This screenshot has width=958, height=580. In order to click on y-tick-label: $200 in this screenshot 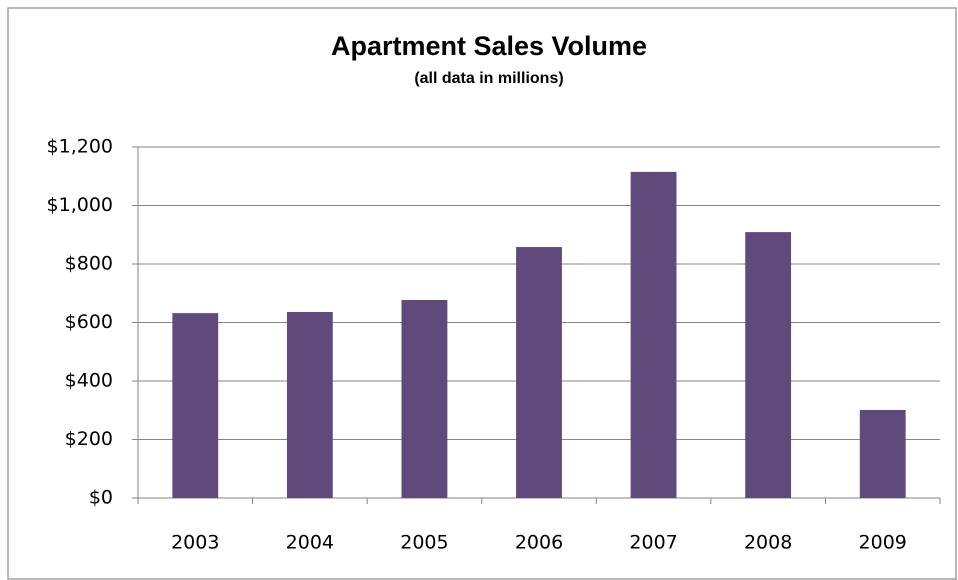, I will do `click(89, 439)`.